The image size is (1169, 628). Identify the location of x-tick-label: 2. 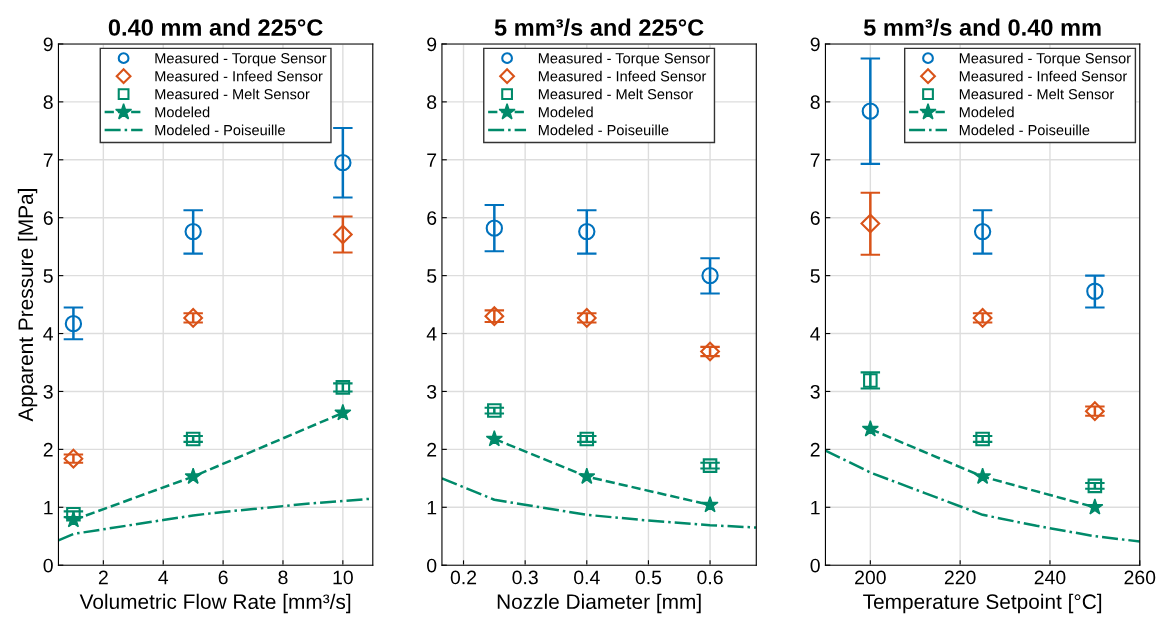
(103, 577).